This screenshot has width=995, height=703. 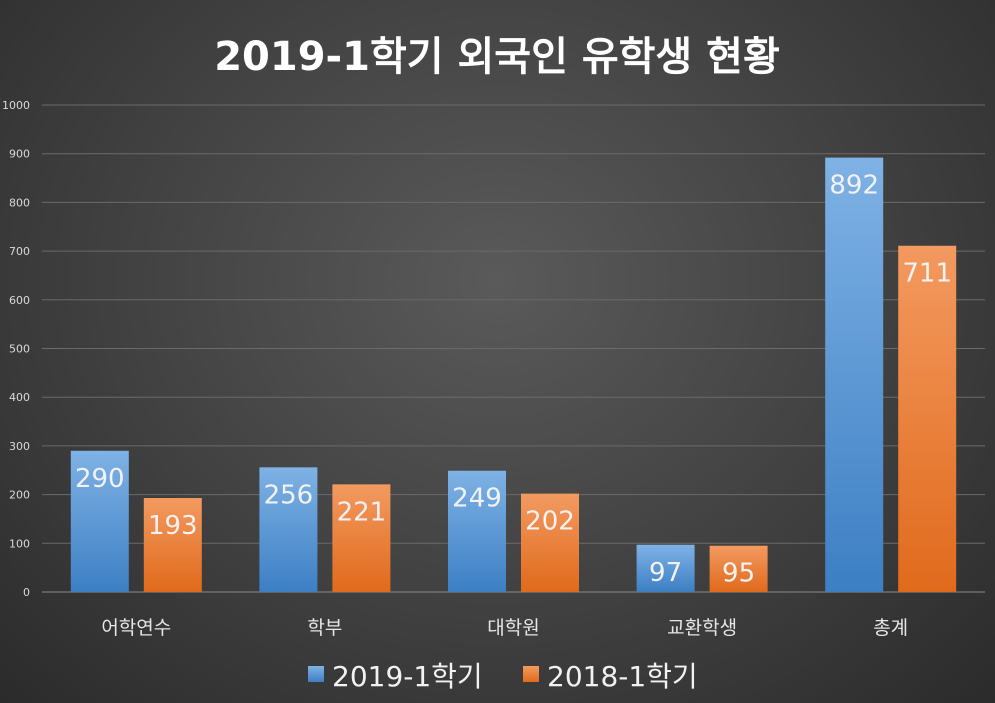 I want to click on y-tick-label: 300, so click(x=19, y=446).